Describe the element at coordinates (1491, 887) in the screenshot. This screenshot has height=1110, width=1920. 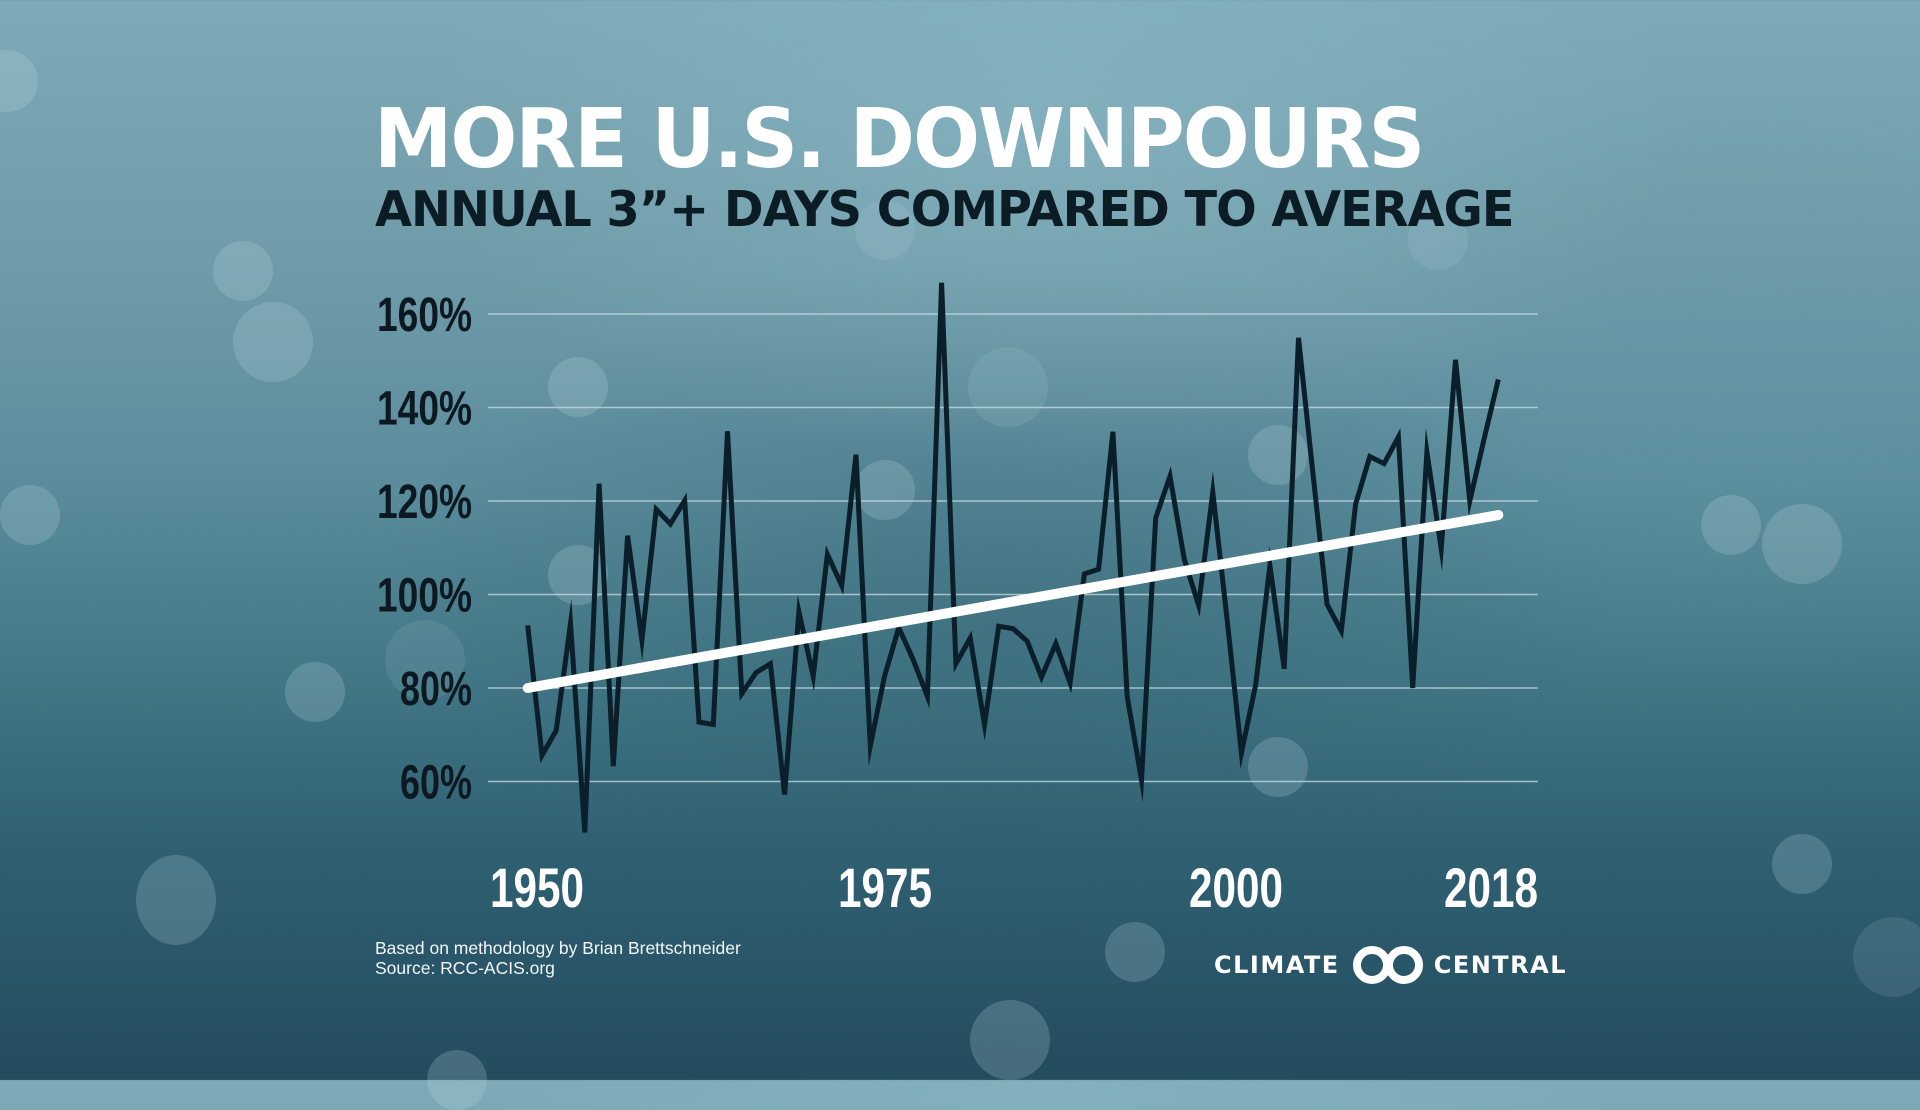
I see `x-tick-label: 2018` at that location.